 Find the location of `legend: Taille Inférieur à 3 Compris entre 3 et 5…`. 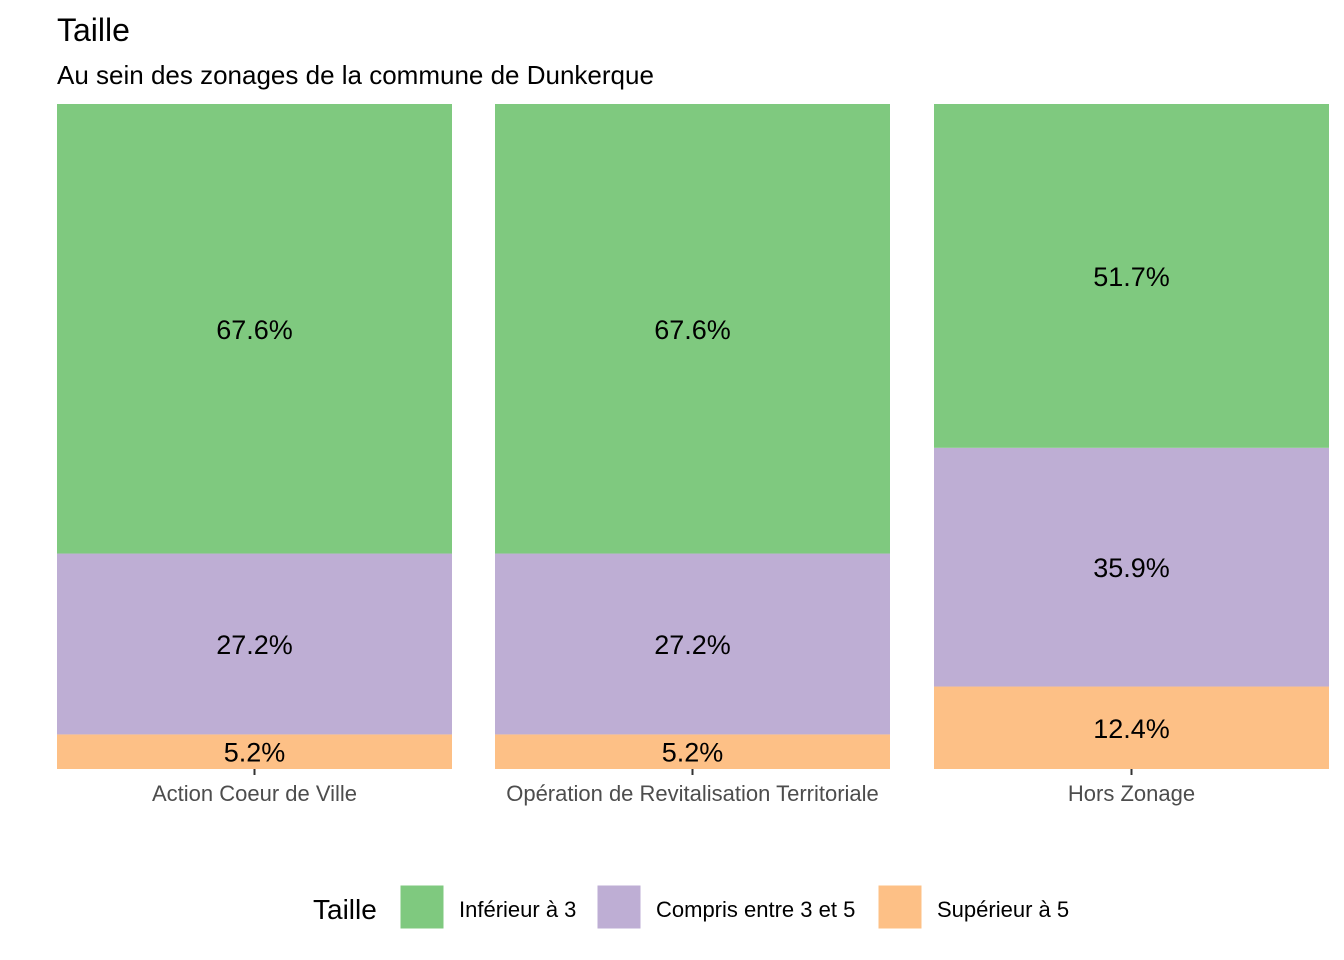

legend: Taille Inférieur à 3 Compris entre 3 et 5… is located at coordinates (691, 907).